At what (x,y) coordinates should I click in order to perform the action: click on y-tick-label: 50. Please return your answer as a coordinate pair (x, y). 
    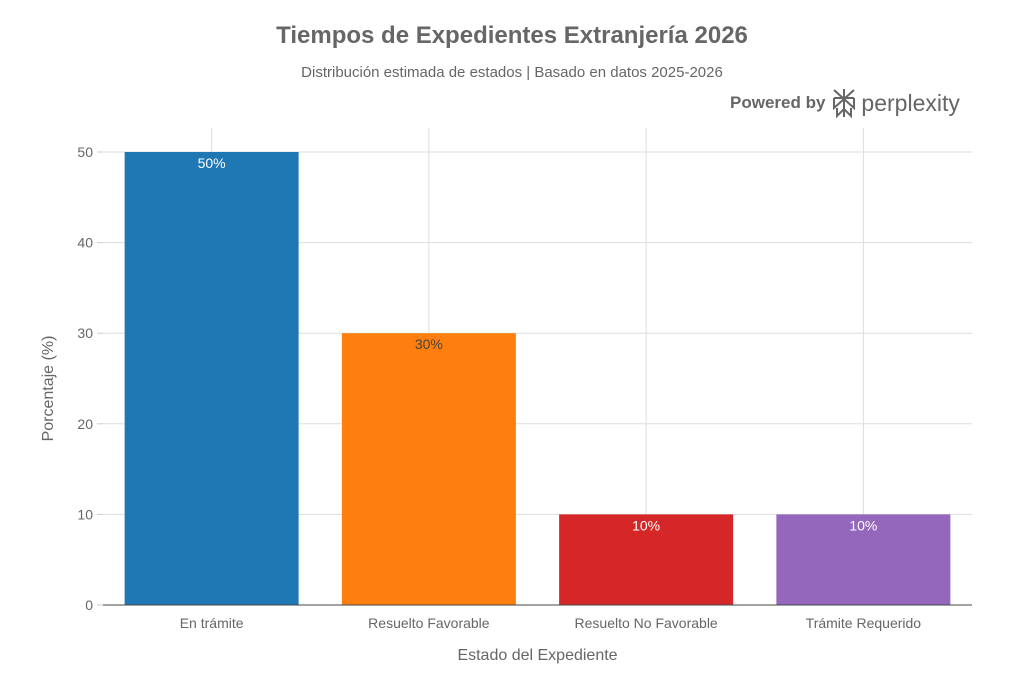
    Looking at the image, I should click on (85, 152).